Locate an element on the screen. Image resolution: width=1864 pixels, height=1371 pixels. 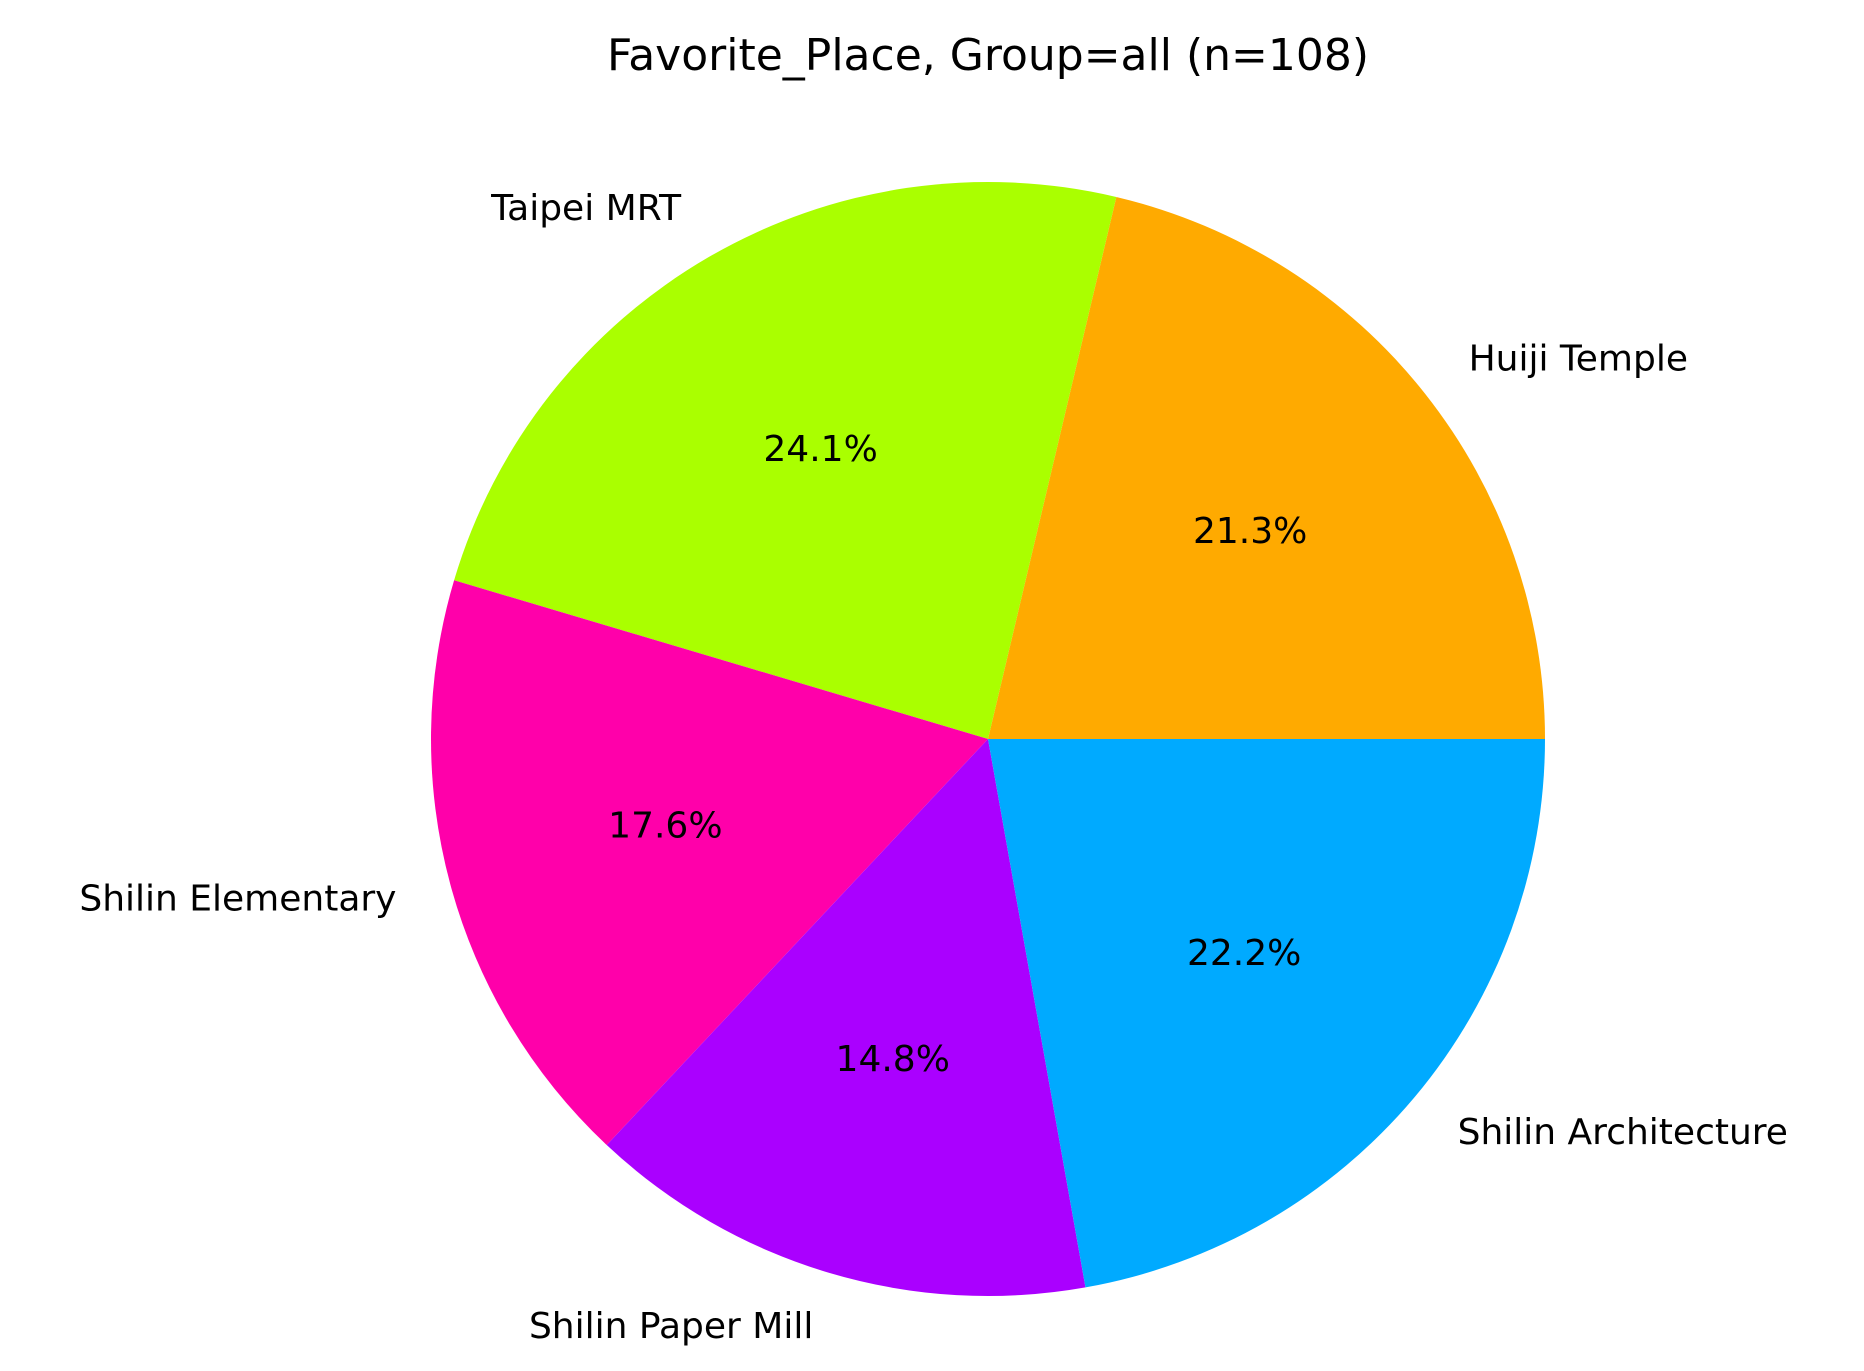
slice-percent-label: 21.3% is located at coordinates (1250, 531).